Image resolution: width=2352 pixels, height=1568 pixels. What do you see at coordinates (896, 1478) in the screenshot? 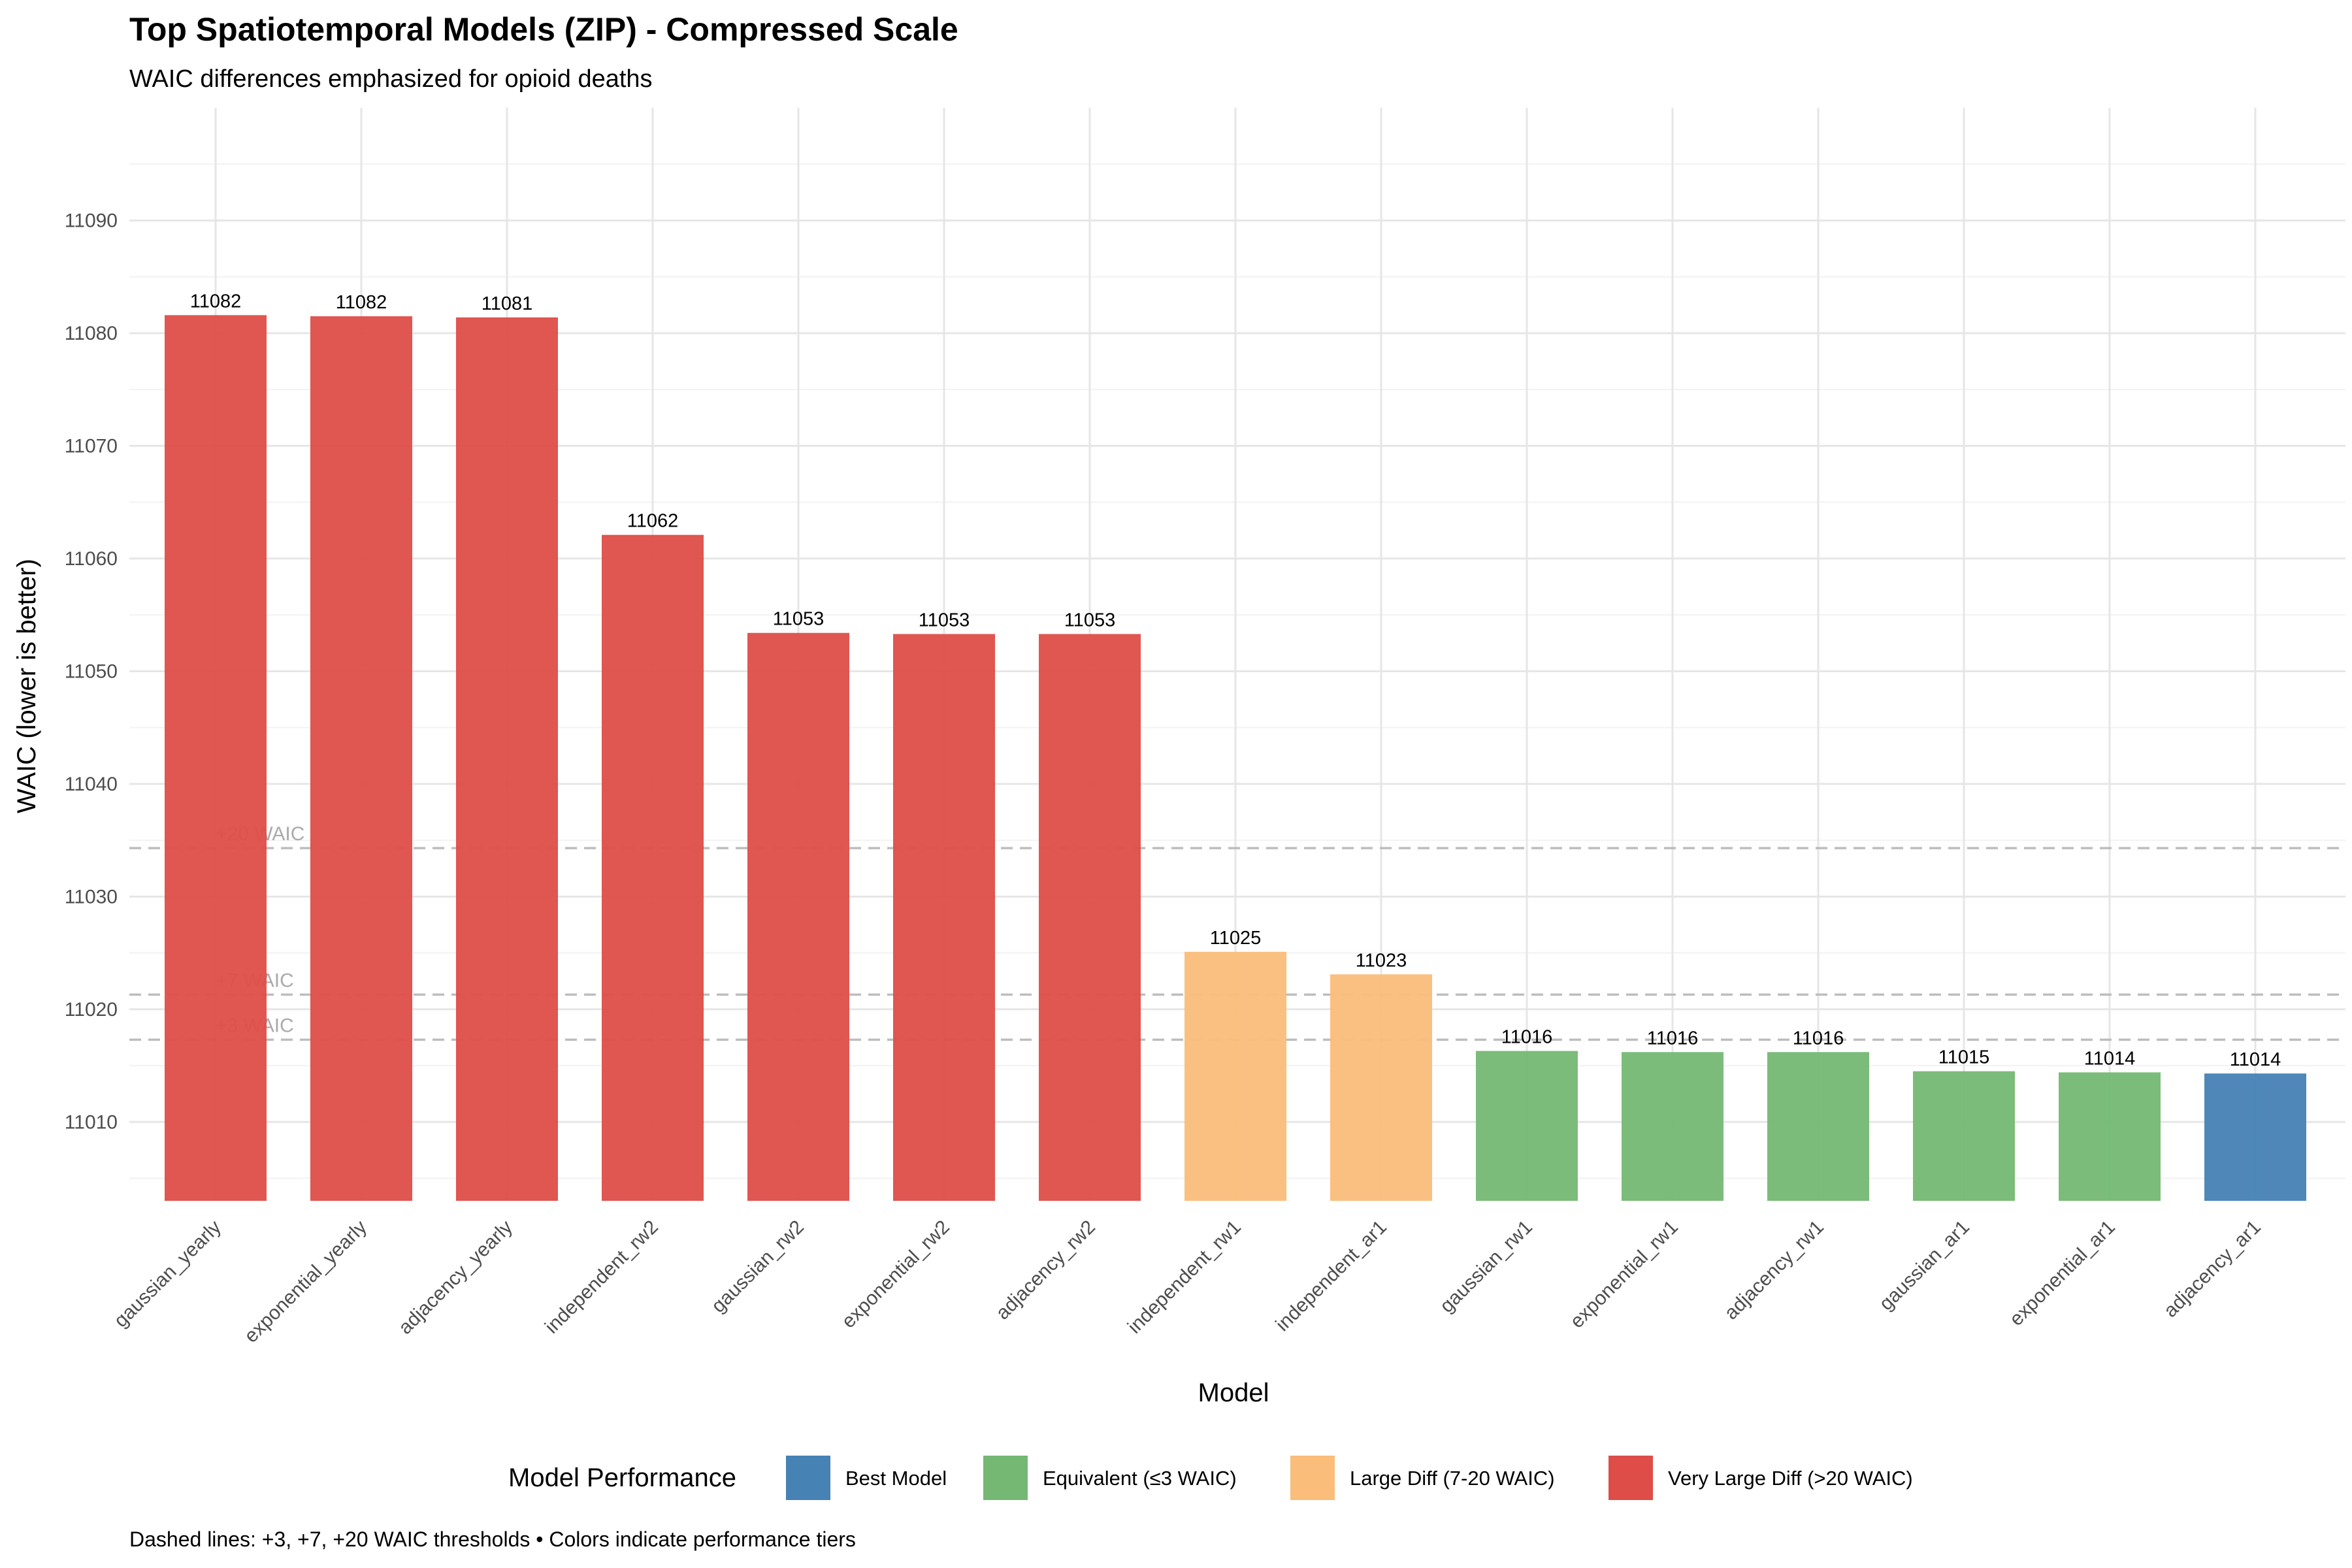
I see `legend-label: Best Model` at bounding box center [896, 1478].